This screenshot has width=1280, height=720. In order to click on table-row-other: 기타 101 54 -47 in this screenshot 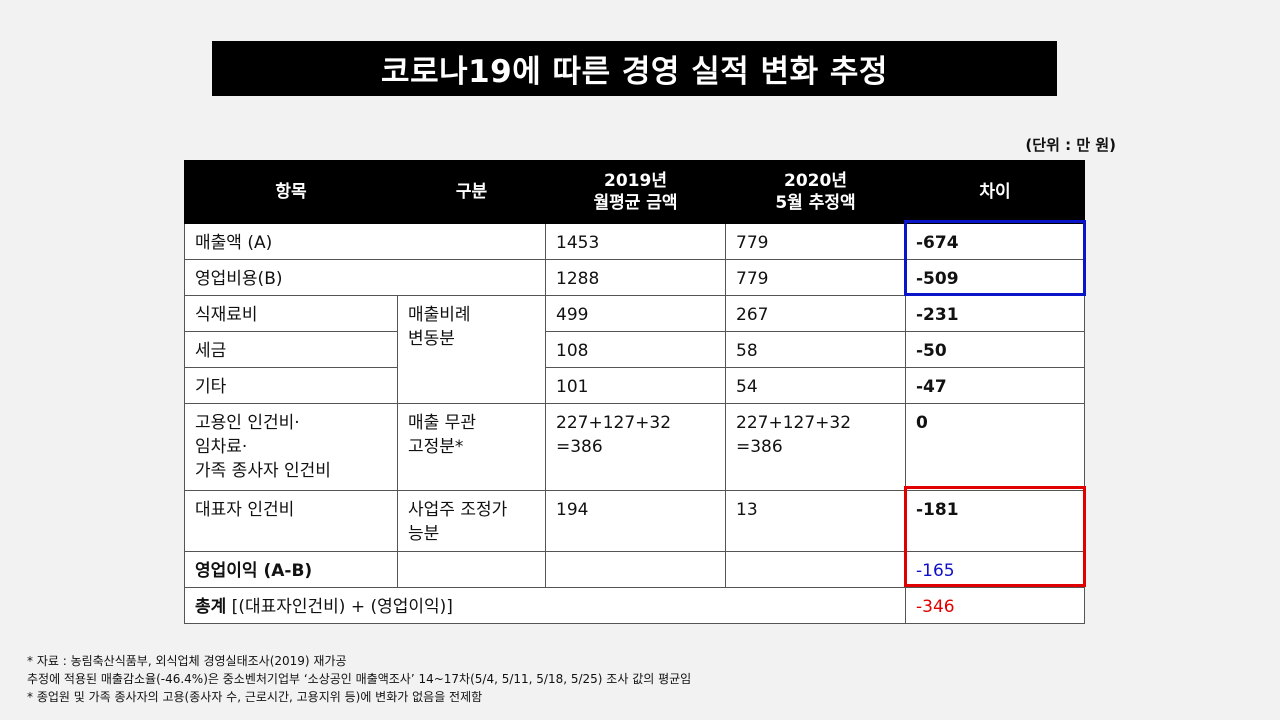, I will do `click(634, 385)`.